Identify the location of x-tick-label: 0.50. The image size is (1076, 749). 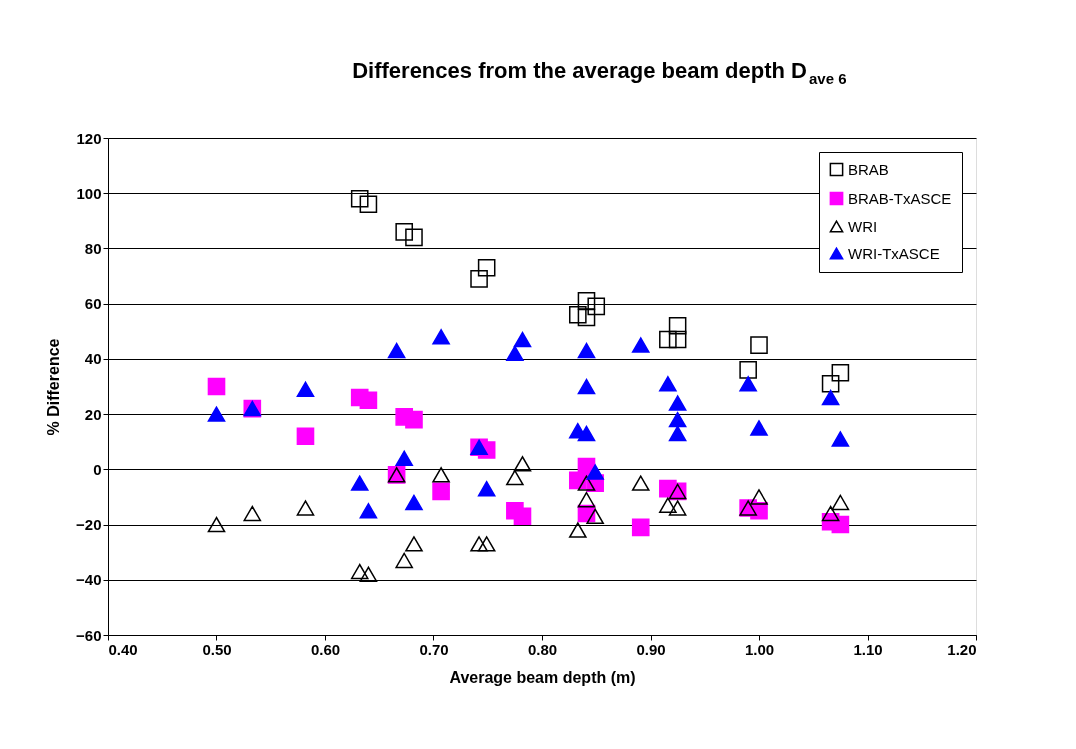
(217, 649).